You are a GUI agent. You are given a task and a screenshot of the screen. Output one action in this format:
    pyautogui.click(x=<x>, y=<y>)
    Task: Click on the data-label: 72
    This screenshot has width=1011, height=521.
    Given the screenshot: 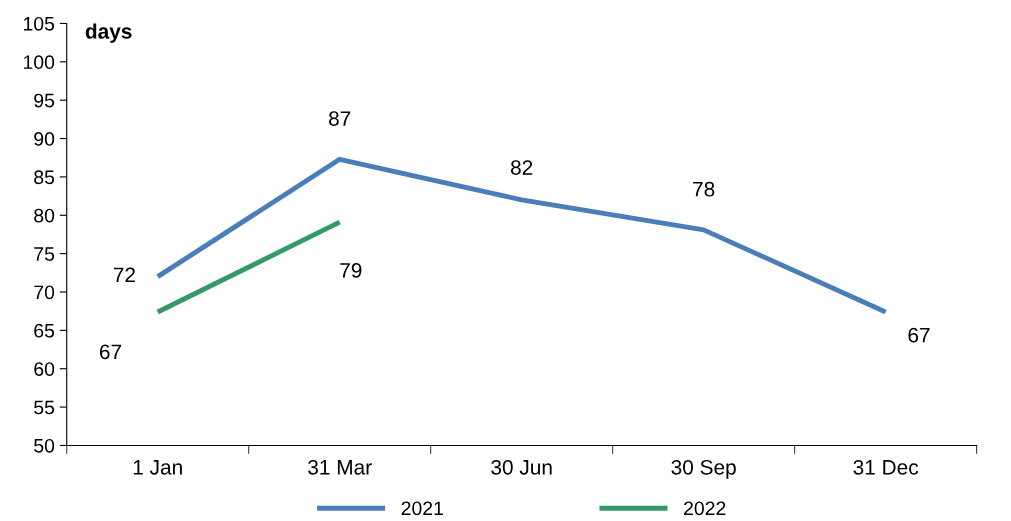 What is the action you would take?
    pyautogui.click(x=124, y=275)
    